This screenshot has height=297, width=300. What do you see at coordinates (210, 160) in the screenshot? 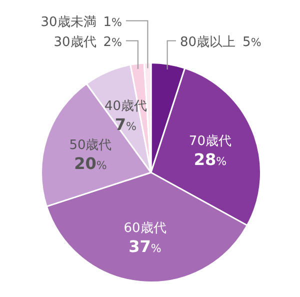
I see `data-label: 28%` at bounding box center [210, 160].